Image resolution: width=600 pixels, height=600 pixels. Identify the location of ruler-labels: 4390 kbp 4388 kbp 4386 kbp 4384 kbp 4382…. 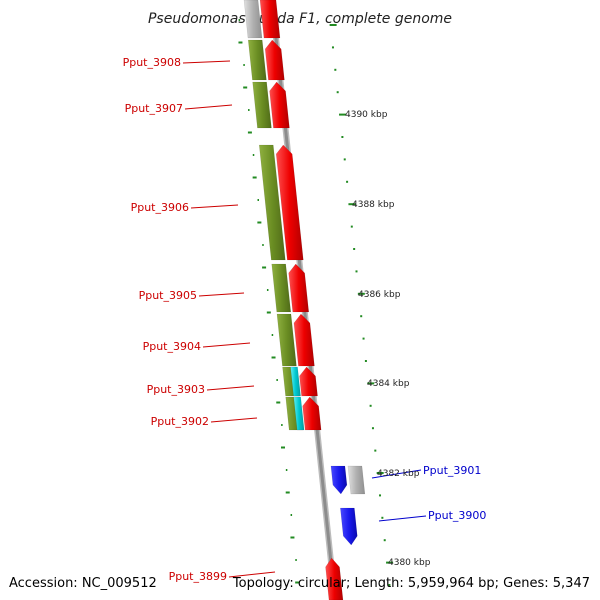
(388, 339).